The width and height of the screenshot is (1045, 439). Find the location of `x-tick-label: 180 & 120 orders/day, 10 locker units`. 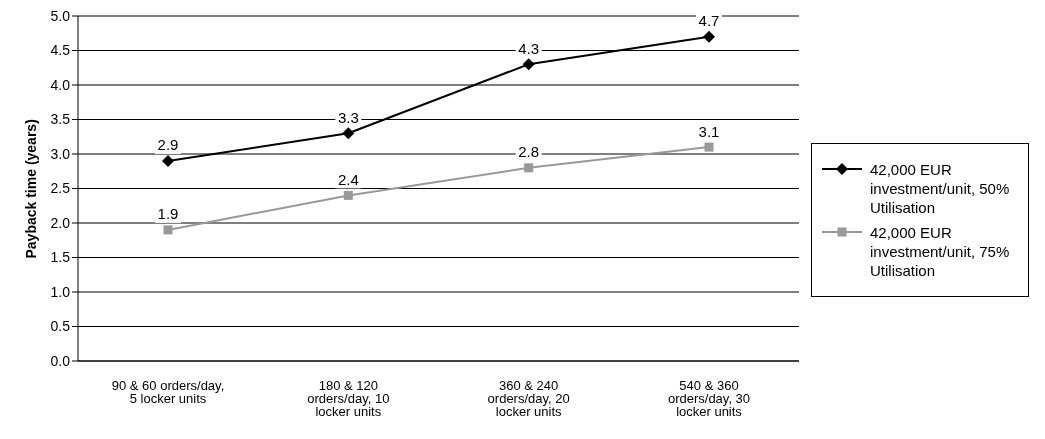

x-tick-label: 180 & 120 orders/day, 10 locker units is located at coordinates (348, 399).